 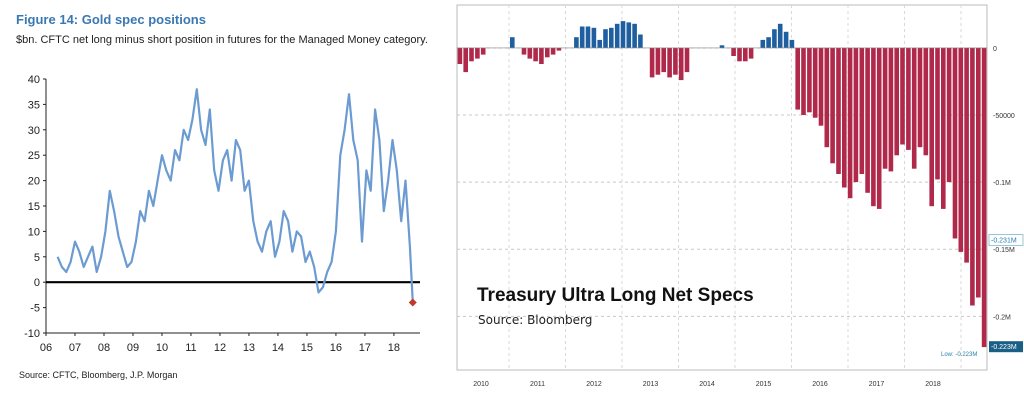 I want to click on y-tick-label: 40, so click(x=34, y=80).